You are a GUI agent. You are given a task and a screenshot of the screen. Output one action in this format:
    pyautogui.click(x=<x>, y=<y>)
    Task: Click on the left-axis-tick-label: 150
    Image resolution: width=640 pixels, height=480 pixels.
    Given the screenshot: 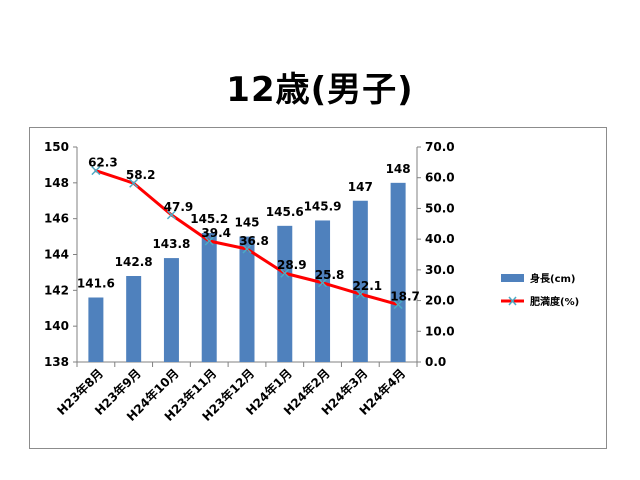 What is the action you would take?
    pyautogui.click(x=56, y=147)
    